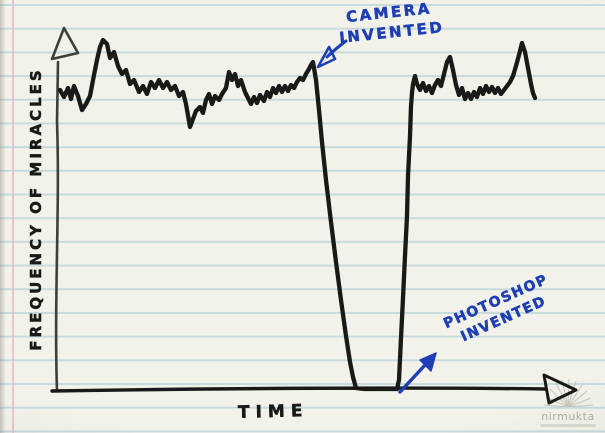 The image size is (605, 433). Describe the element at coordinates (568, 416) in the screenshot. I see `watermark-text: nirmukta` at that location.